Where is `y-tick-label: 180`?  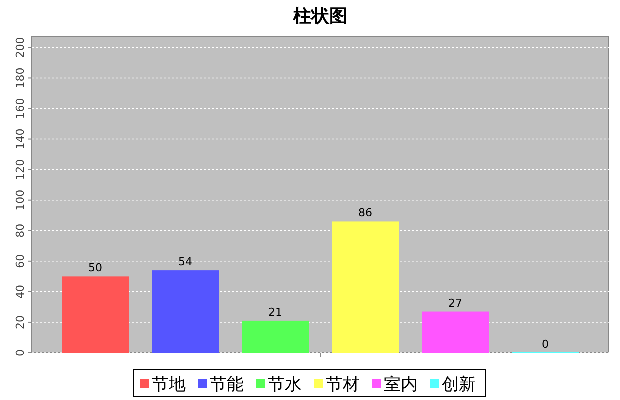
y-tick-label: 180 is located at coordinates (20, 78).